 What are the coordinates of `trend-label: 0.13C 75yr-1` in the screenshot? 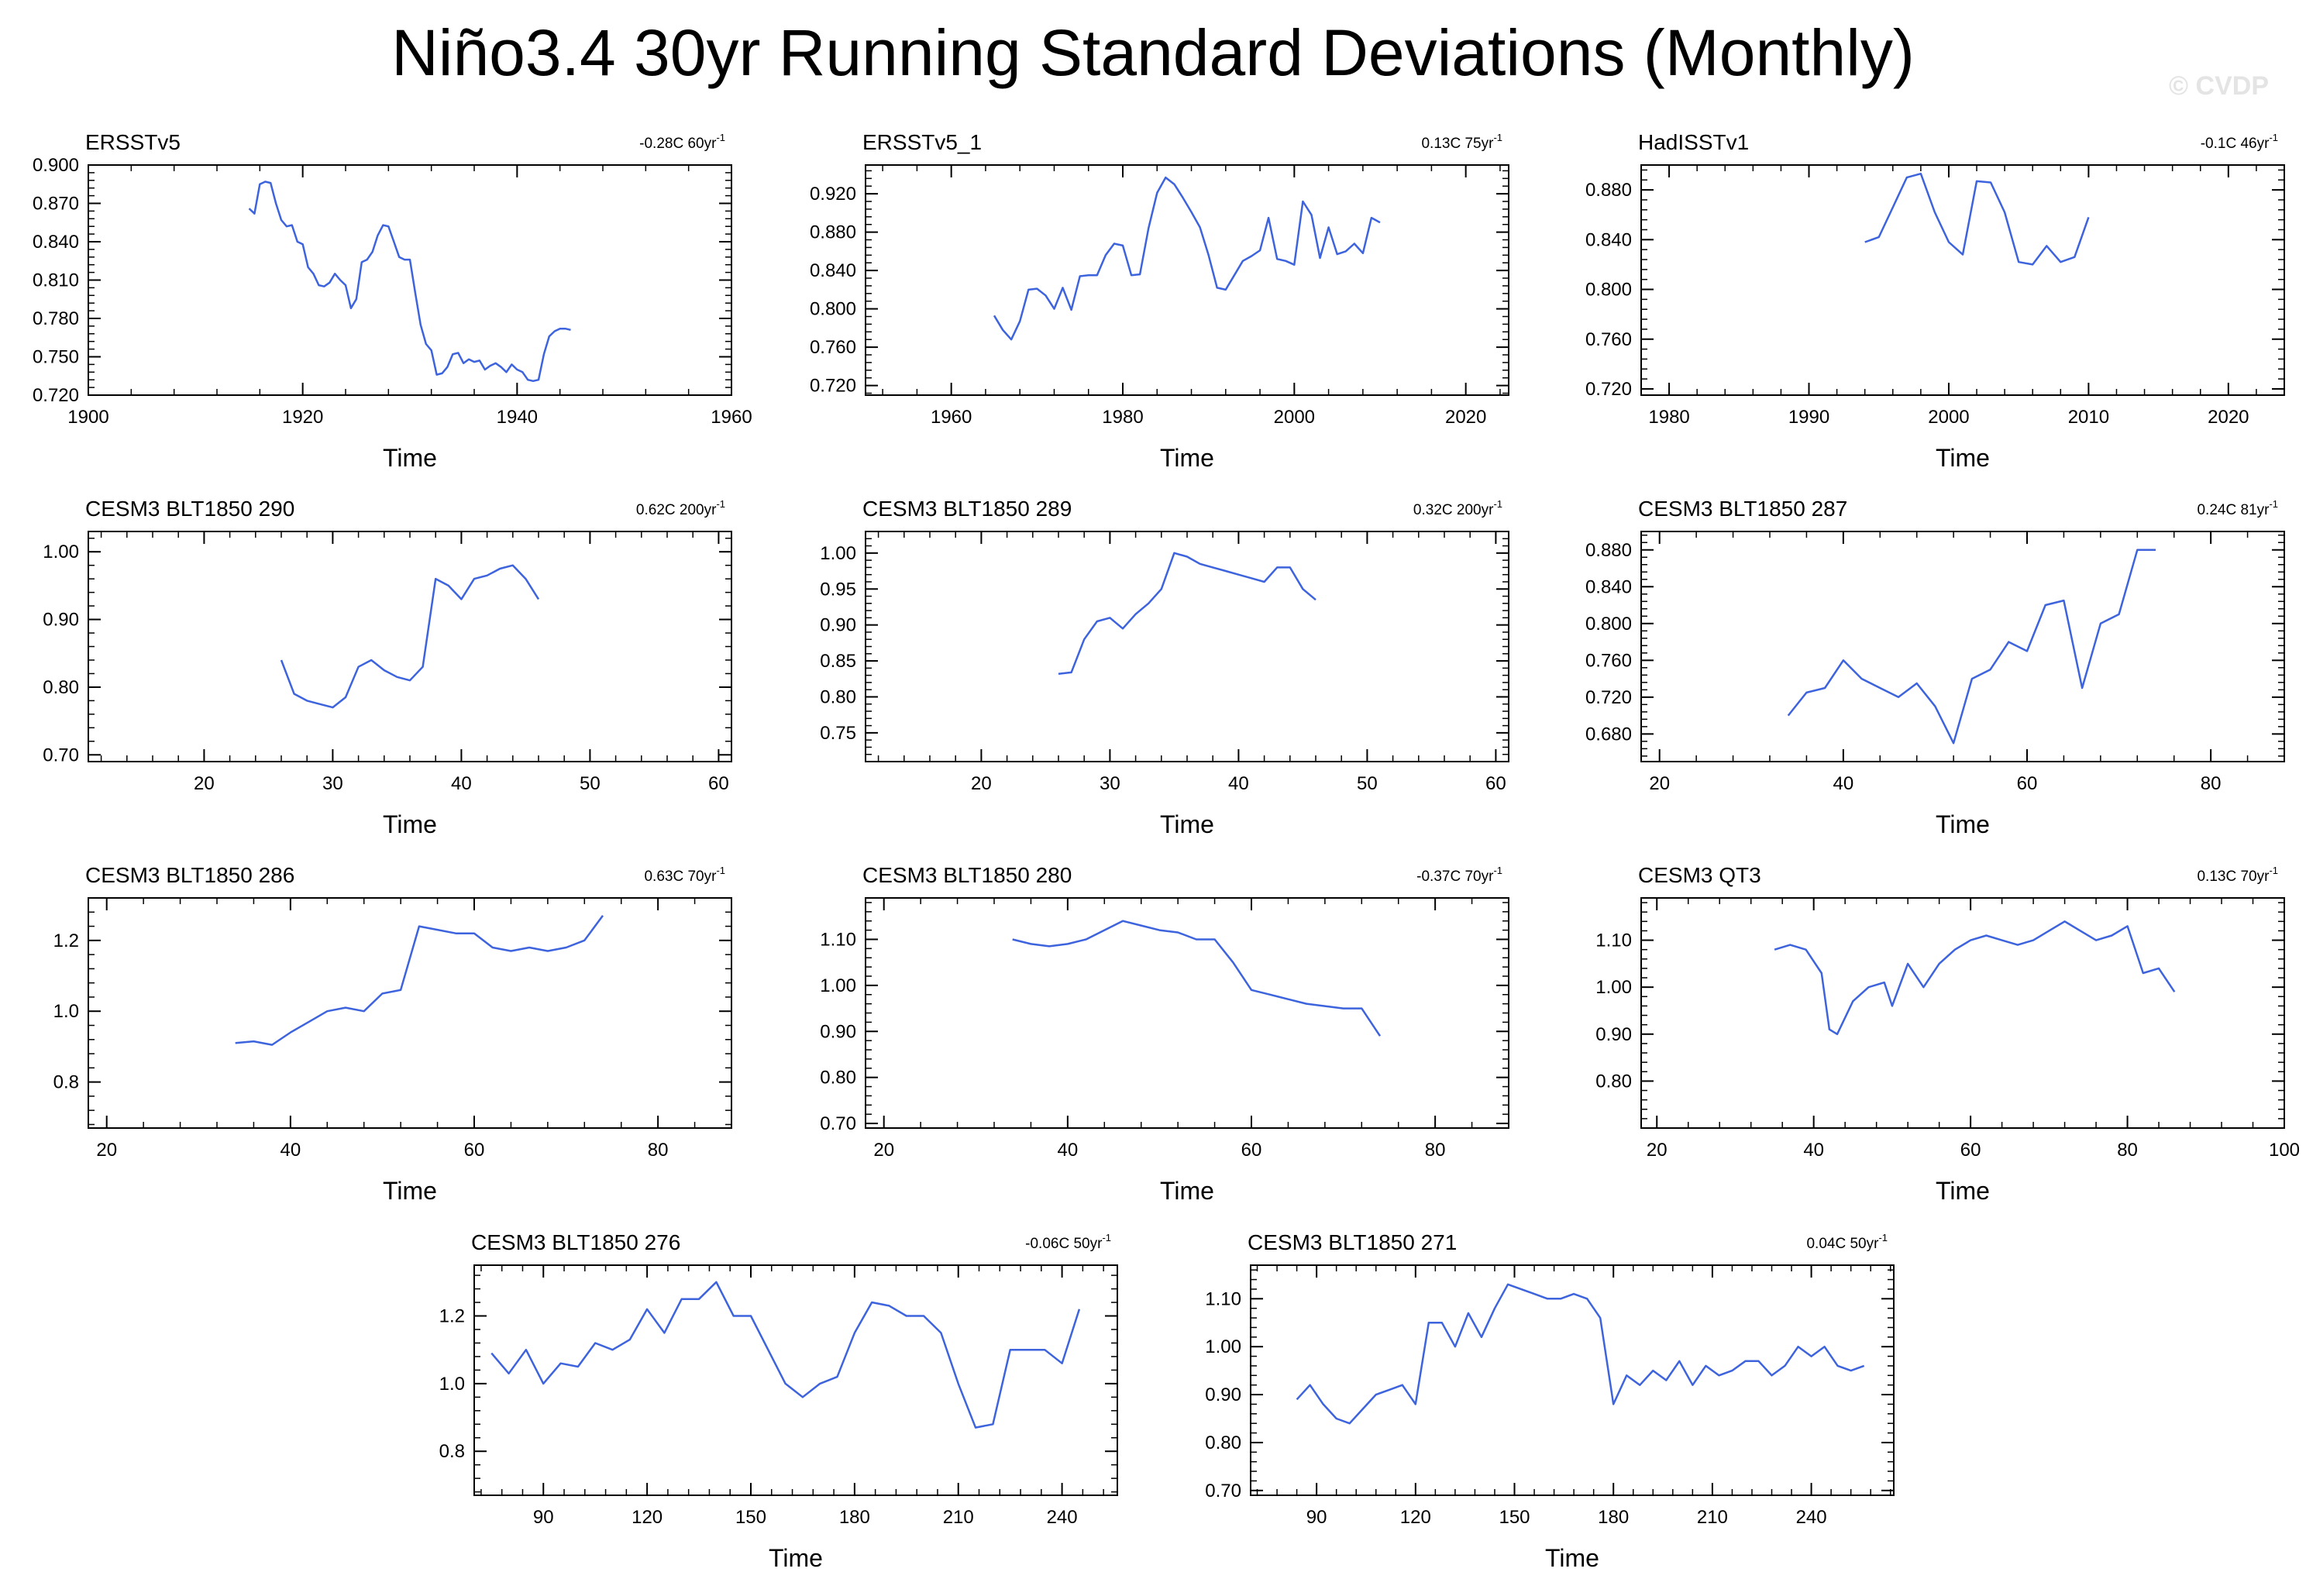 It's located at (1461, 142).